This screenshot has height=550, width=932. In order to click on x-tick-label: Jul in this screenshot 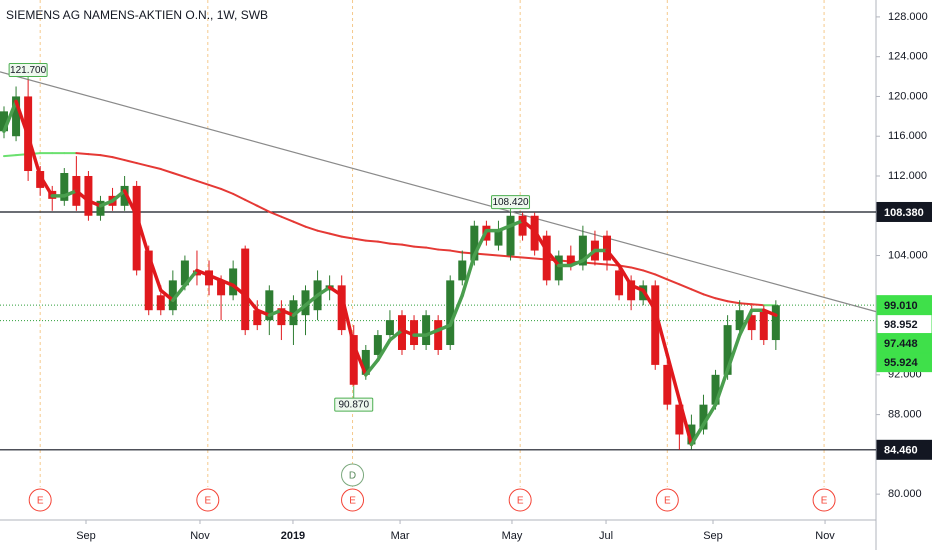, I will do `click(606, 536)`.